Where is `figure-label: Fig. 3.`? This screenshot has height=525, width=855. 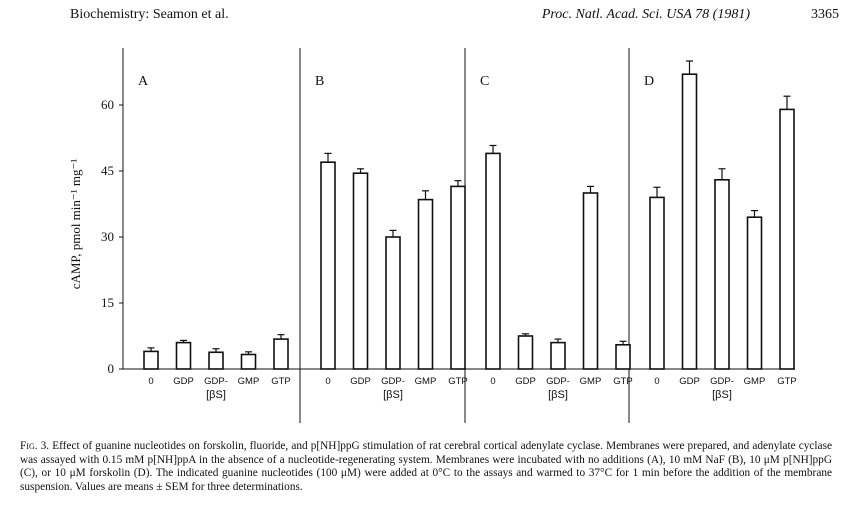 figure-label: Fig. 3. is located at coordinates (35, 446).